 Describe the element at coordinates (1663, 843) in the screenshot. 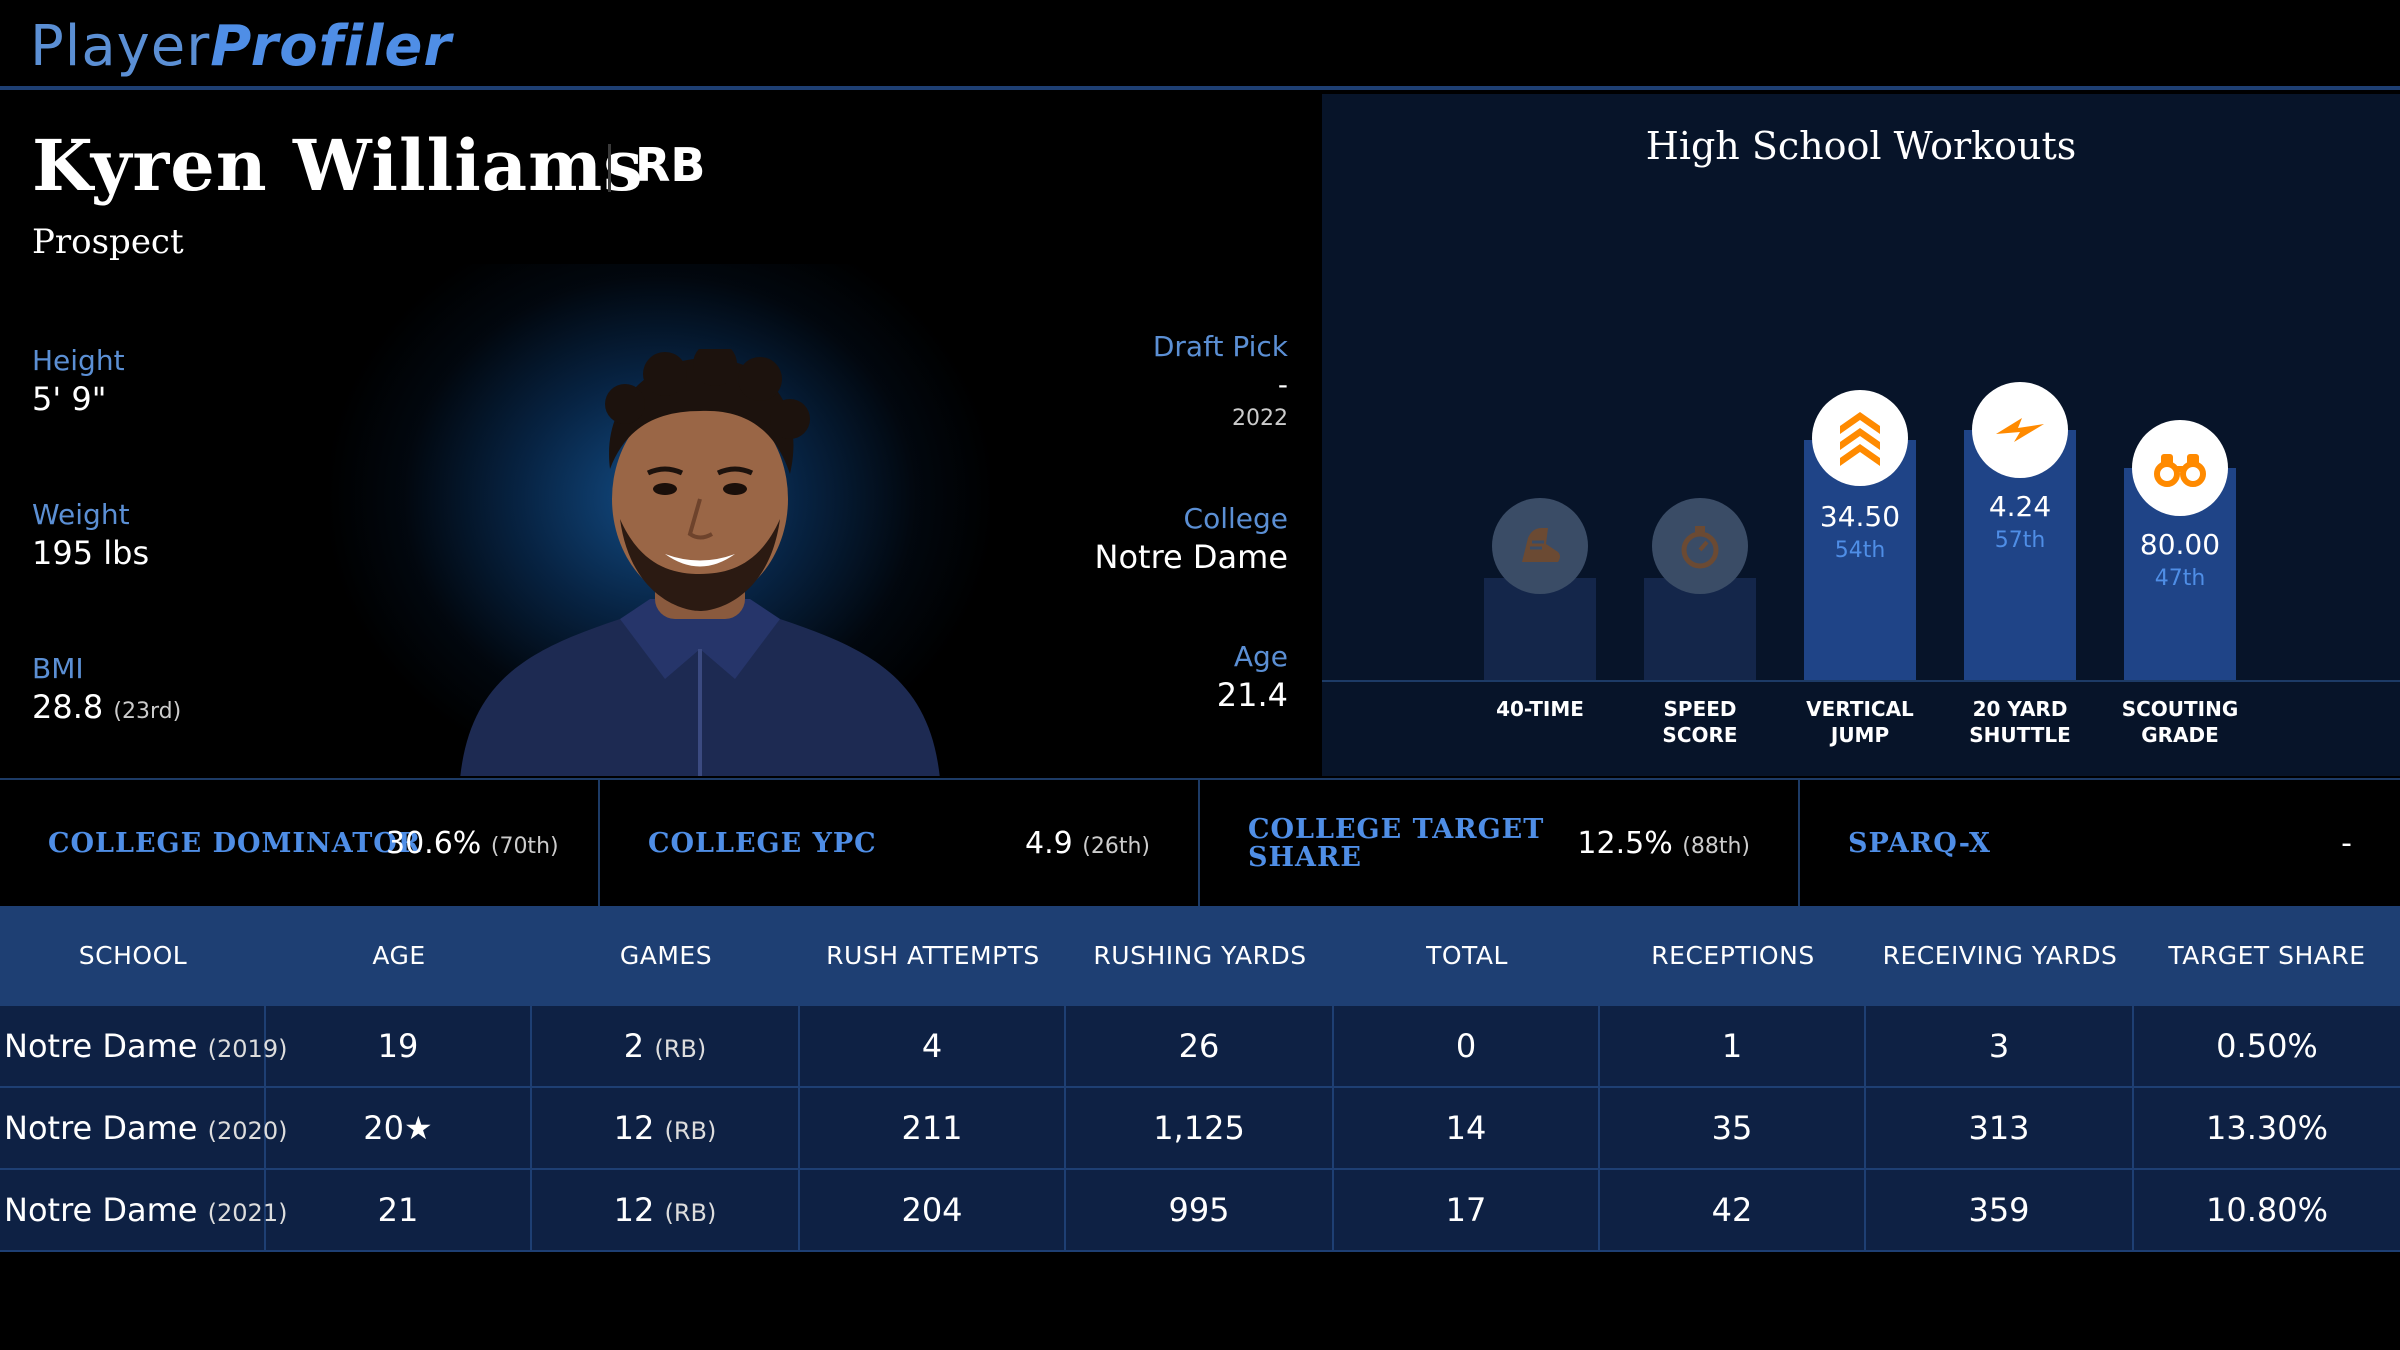

I see `metric-value: 12.5% (88th)` at that location.